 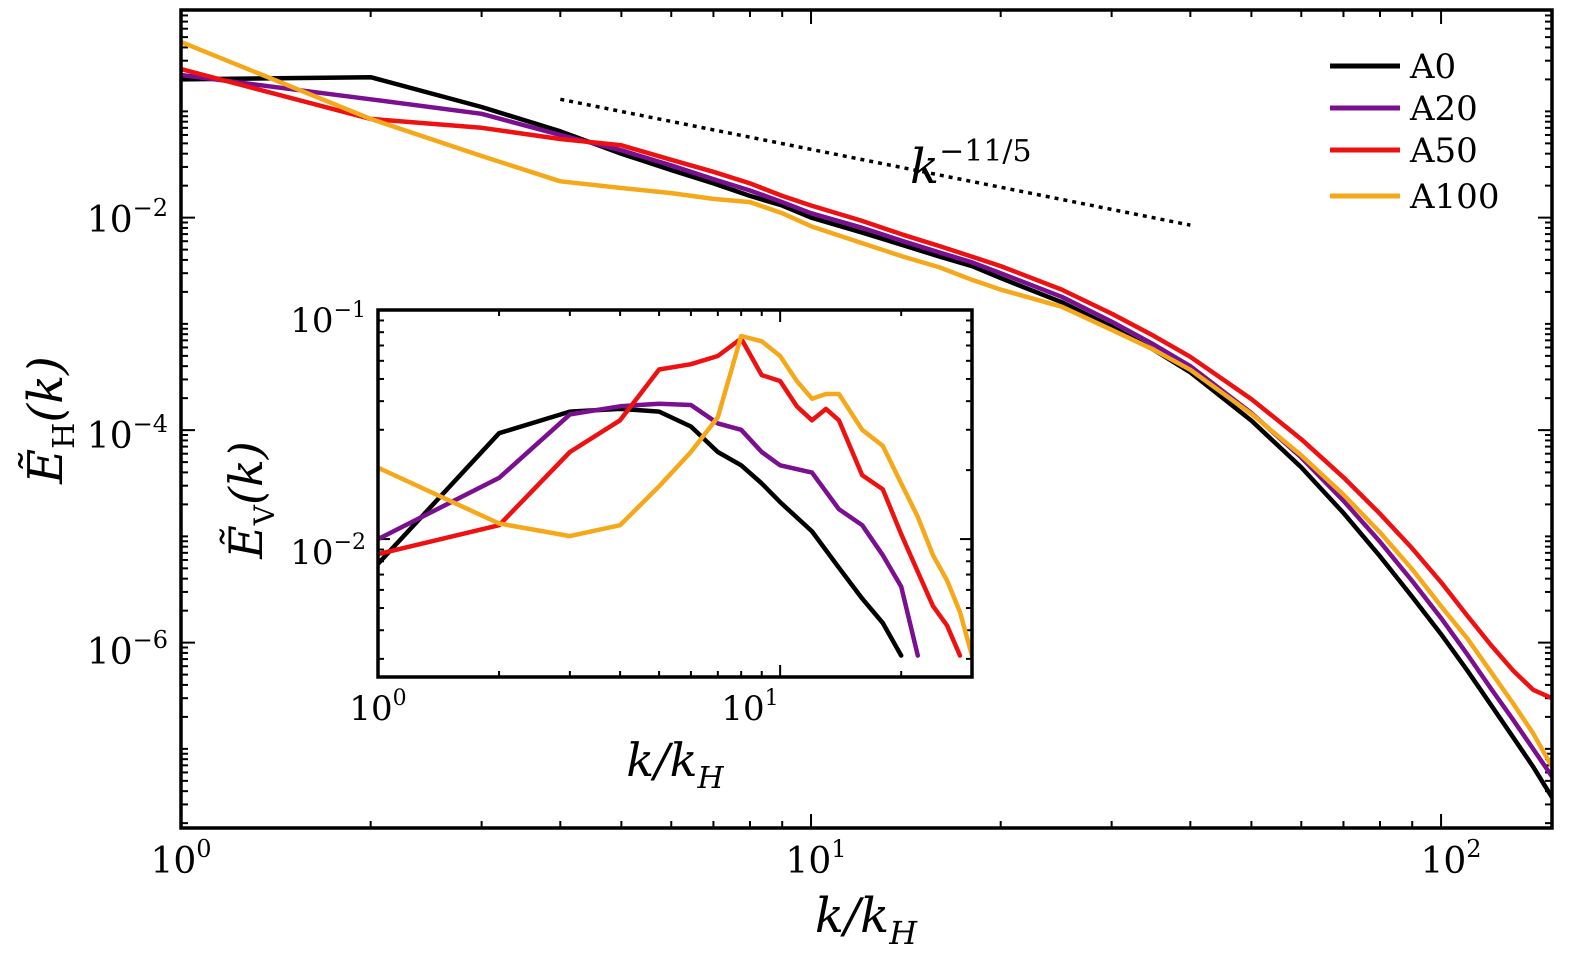 I want to click on main-y-tick-label: 10⁻², so click(x=127, y=217).